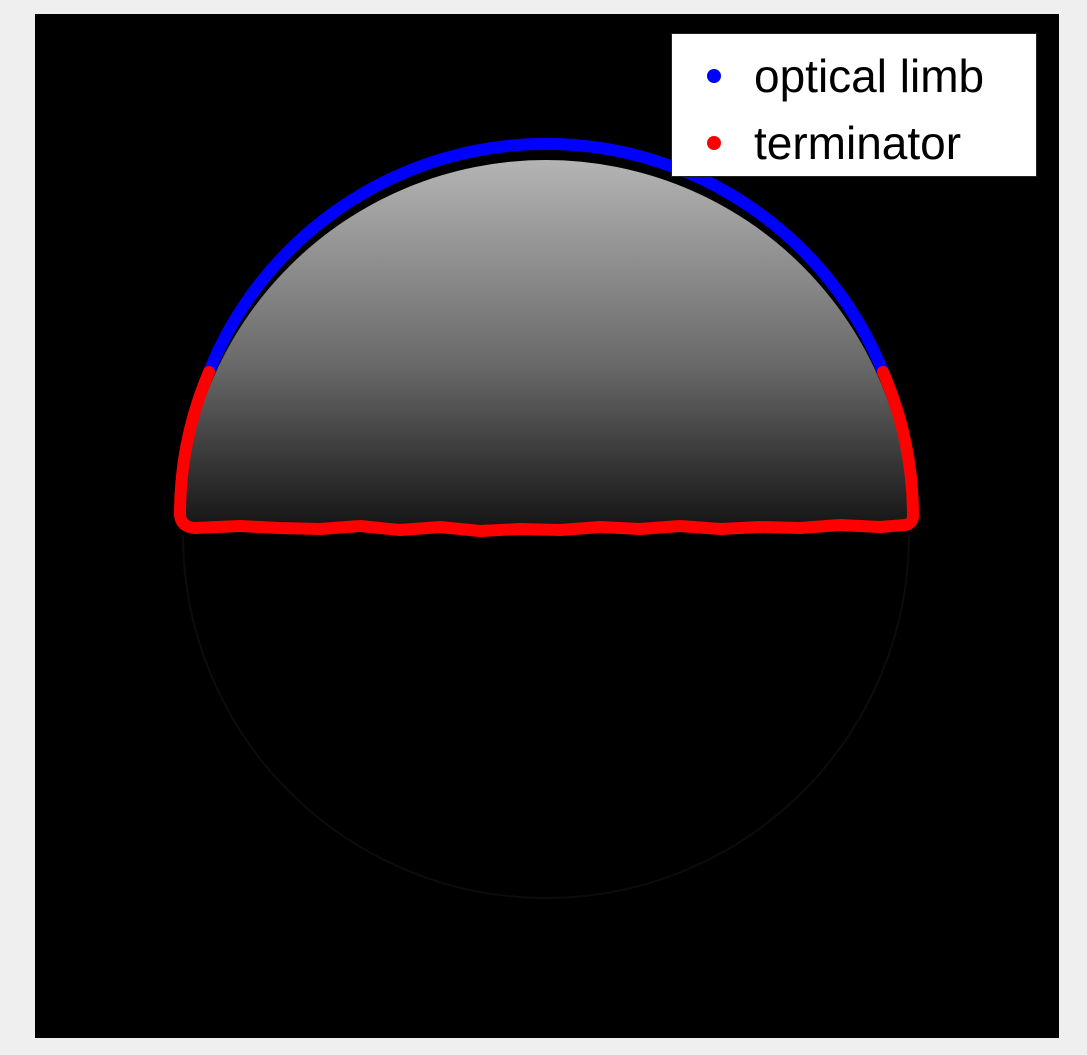 The width and height of the screenshot is (1087, 1055). I want to click on legend-item-optical-limb: optical limb, so click(854, 76).